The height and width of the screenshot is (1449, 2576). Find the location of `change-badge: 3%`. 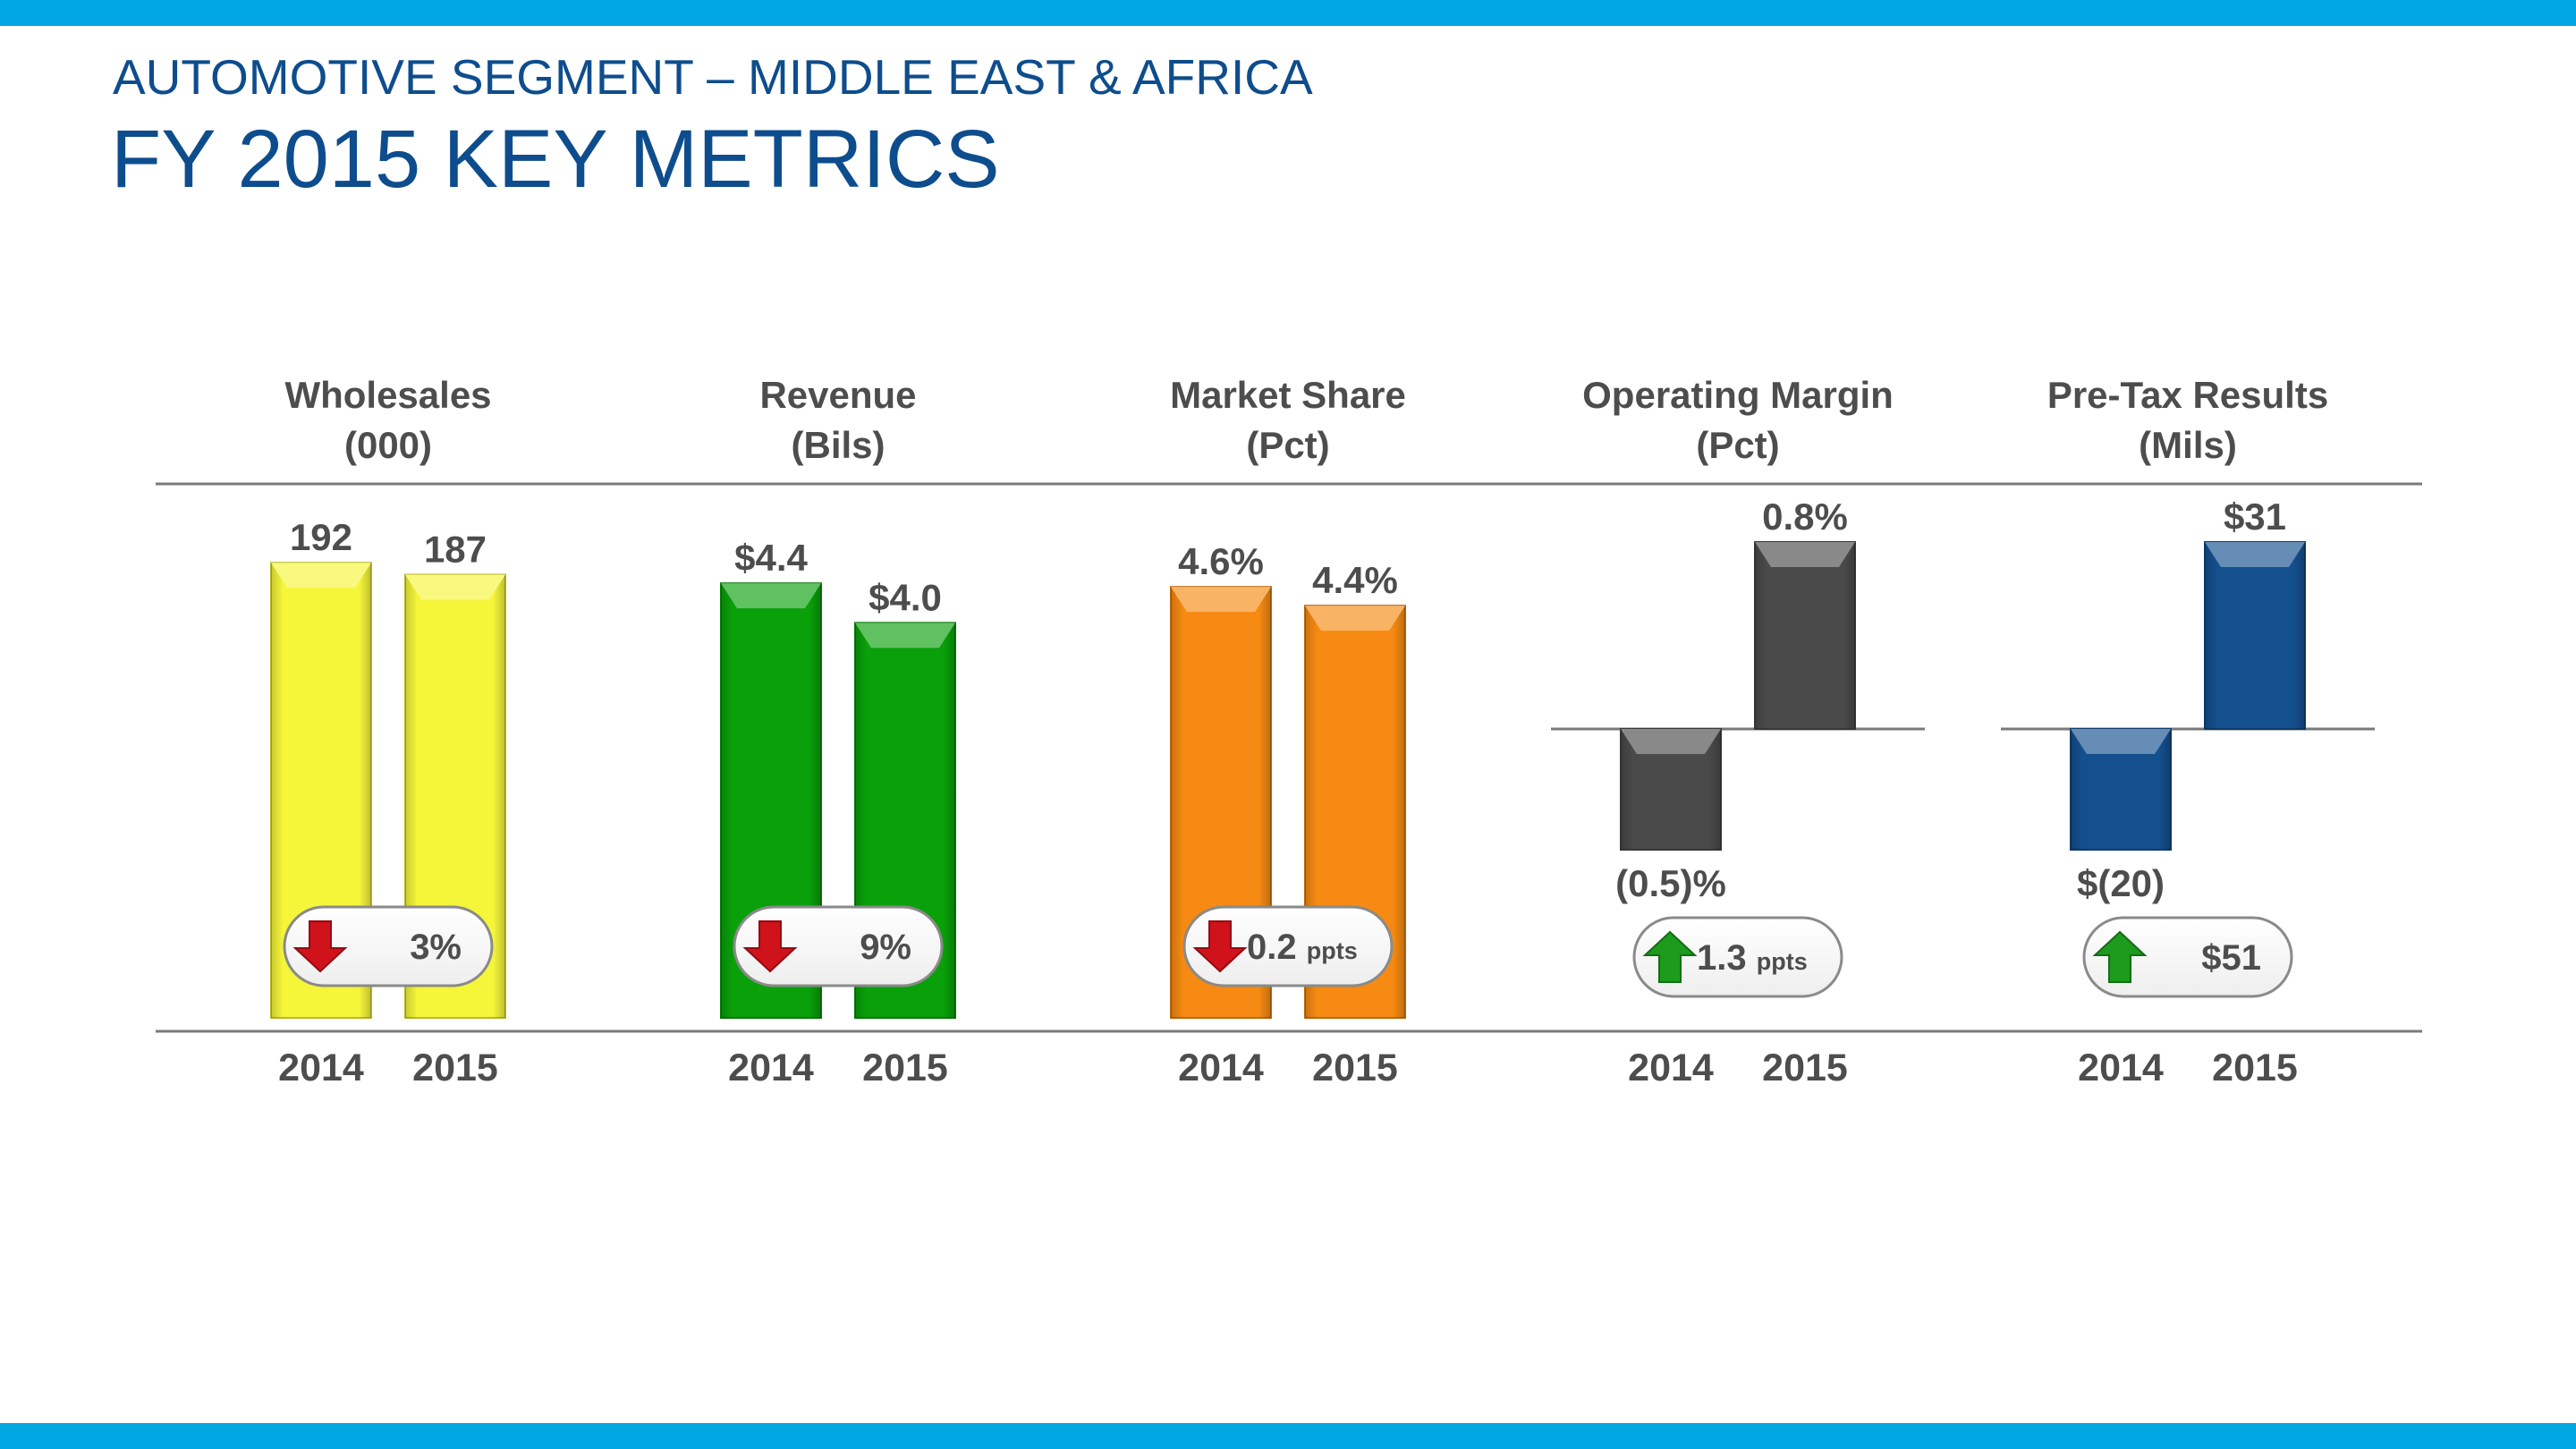

change-badge: 3% is located at coordinates (388, 946).